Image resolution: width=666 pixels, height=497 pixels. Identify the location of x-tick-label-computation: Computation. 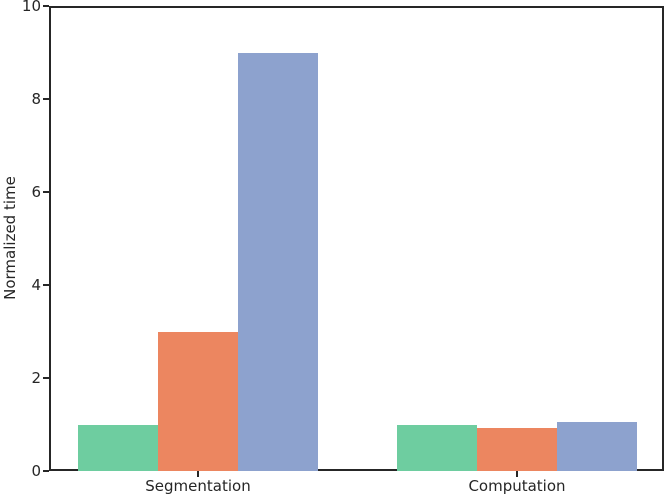
(517, 486).